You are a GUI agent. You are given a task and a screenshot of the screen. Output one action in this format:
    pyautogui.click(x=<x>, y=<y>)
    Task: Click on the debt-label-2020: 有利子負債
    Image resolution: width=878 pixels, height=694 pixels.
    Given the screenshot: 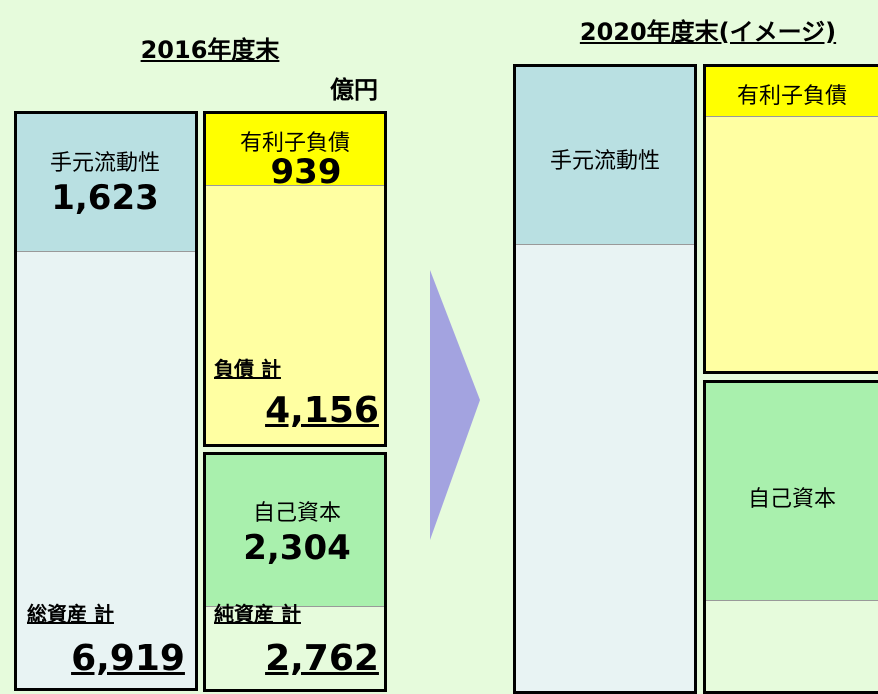 What is the action you would take?
    pyautogui.click(x=792, y=96)
    